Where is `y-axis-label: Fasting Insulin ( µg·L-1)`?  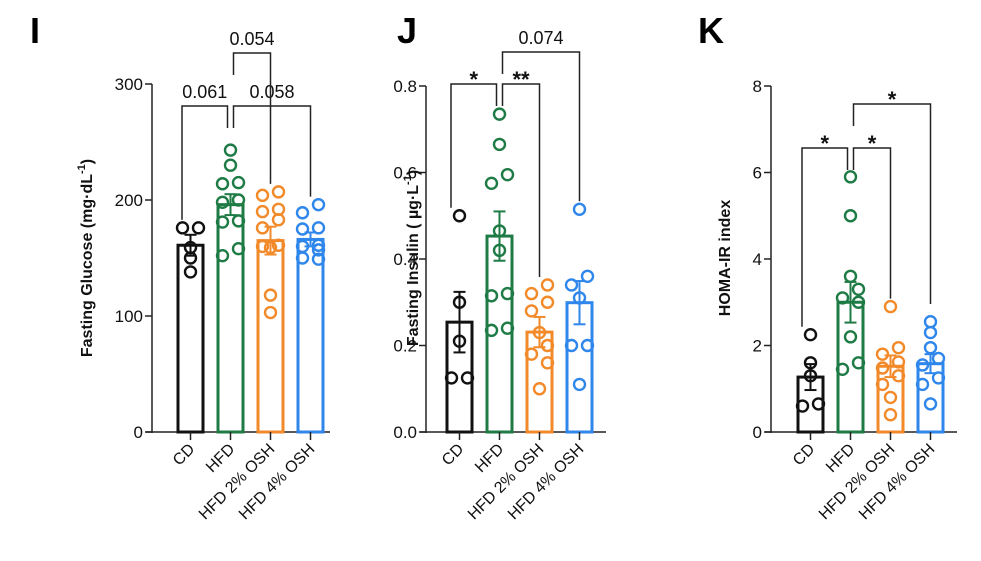 y-axis-label: Fasting Insulin ( µg·L-1) is located at coordinates (412, 258).